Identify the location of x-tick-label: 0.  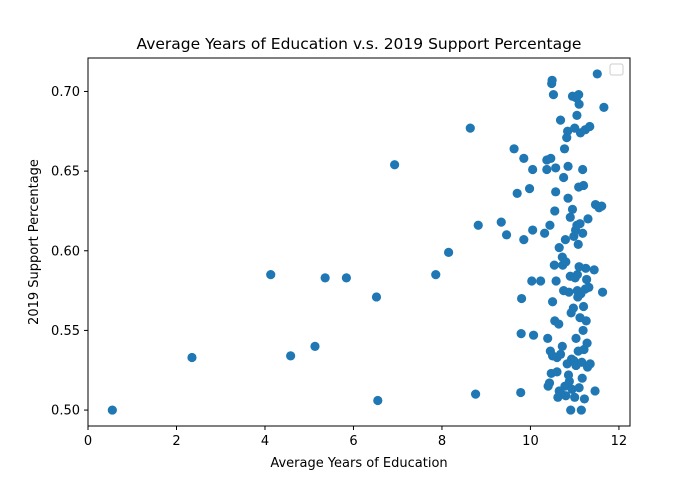
(88, 441).